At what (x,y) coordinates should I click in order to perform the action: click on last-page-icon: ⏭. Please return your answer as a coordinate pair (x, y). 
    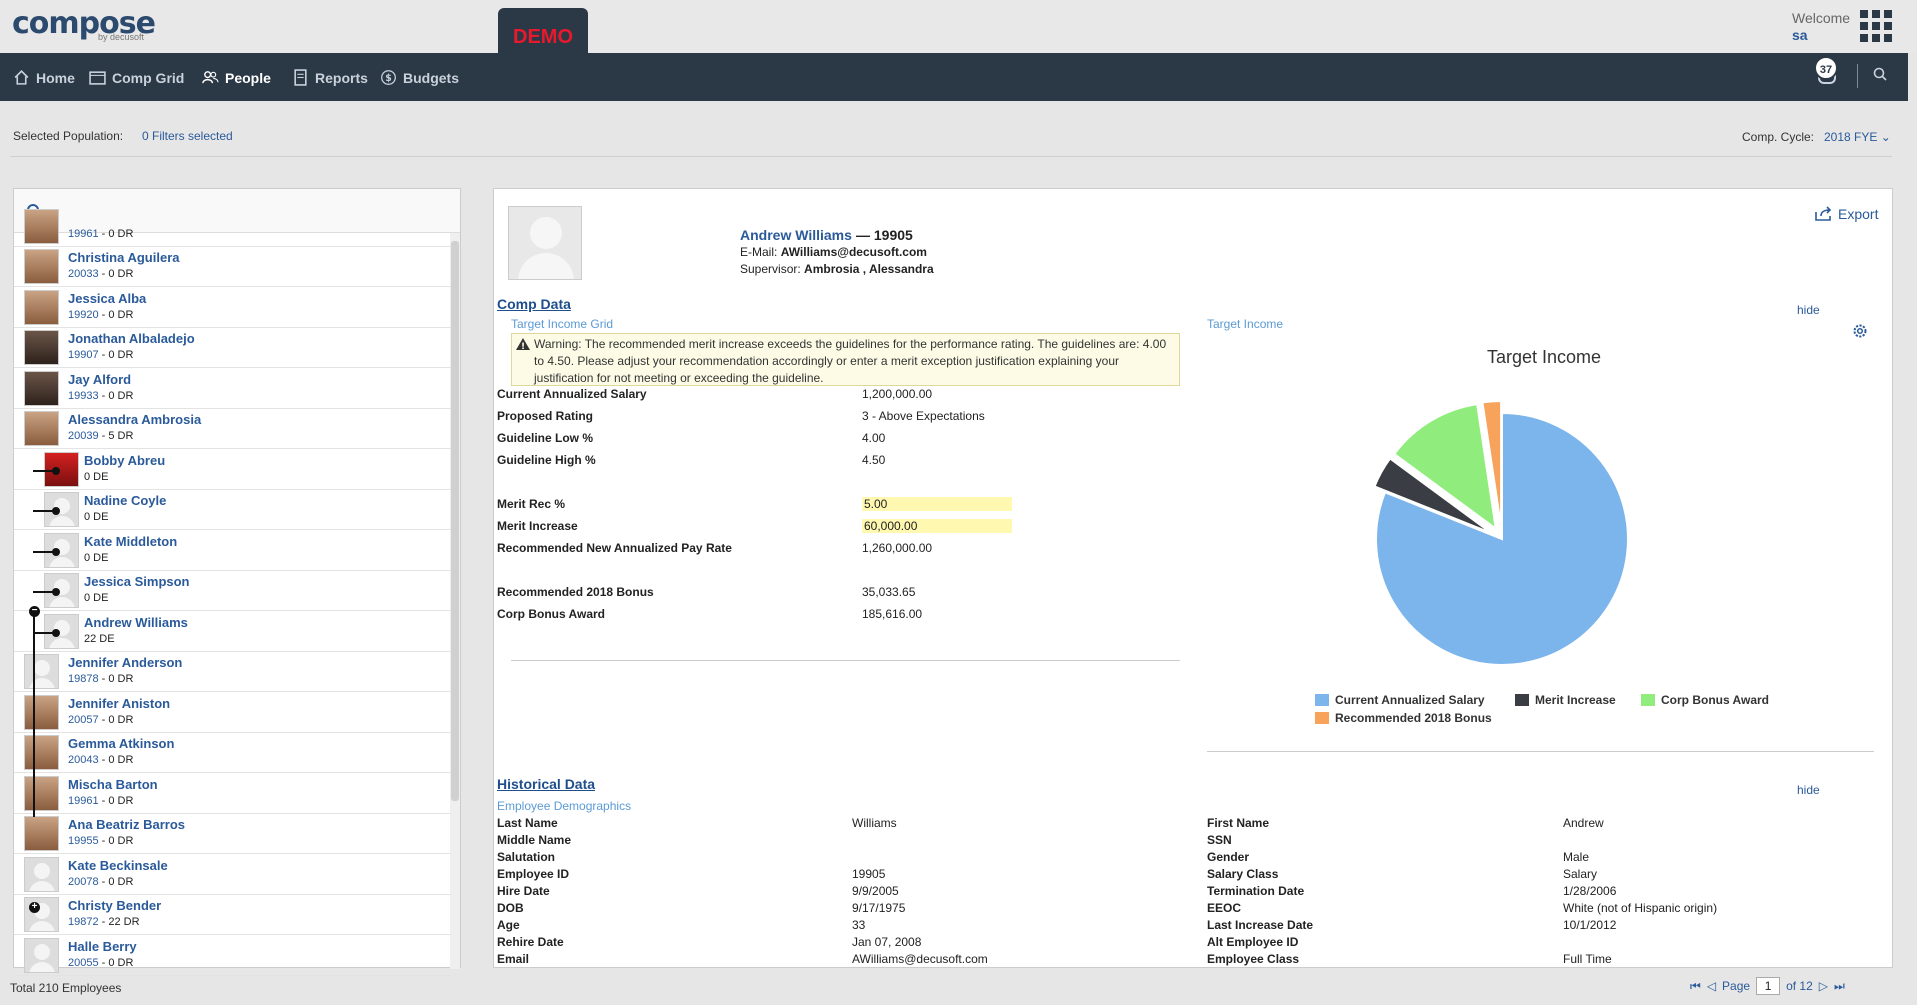
    Looking at the image, I should click on (1839, 985).